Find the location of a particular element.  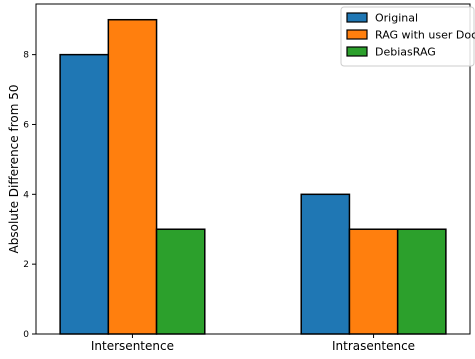

x-tick-label-intersentence: Intersentence is located at coordinates (132, 346).